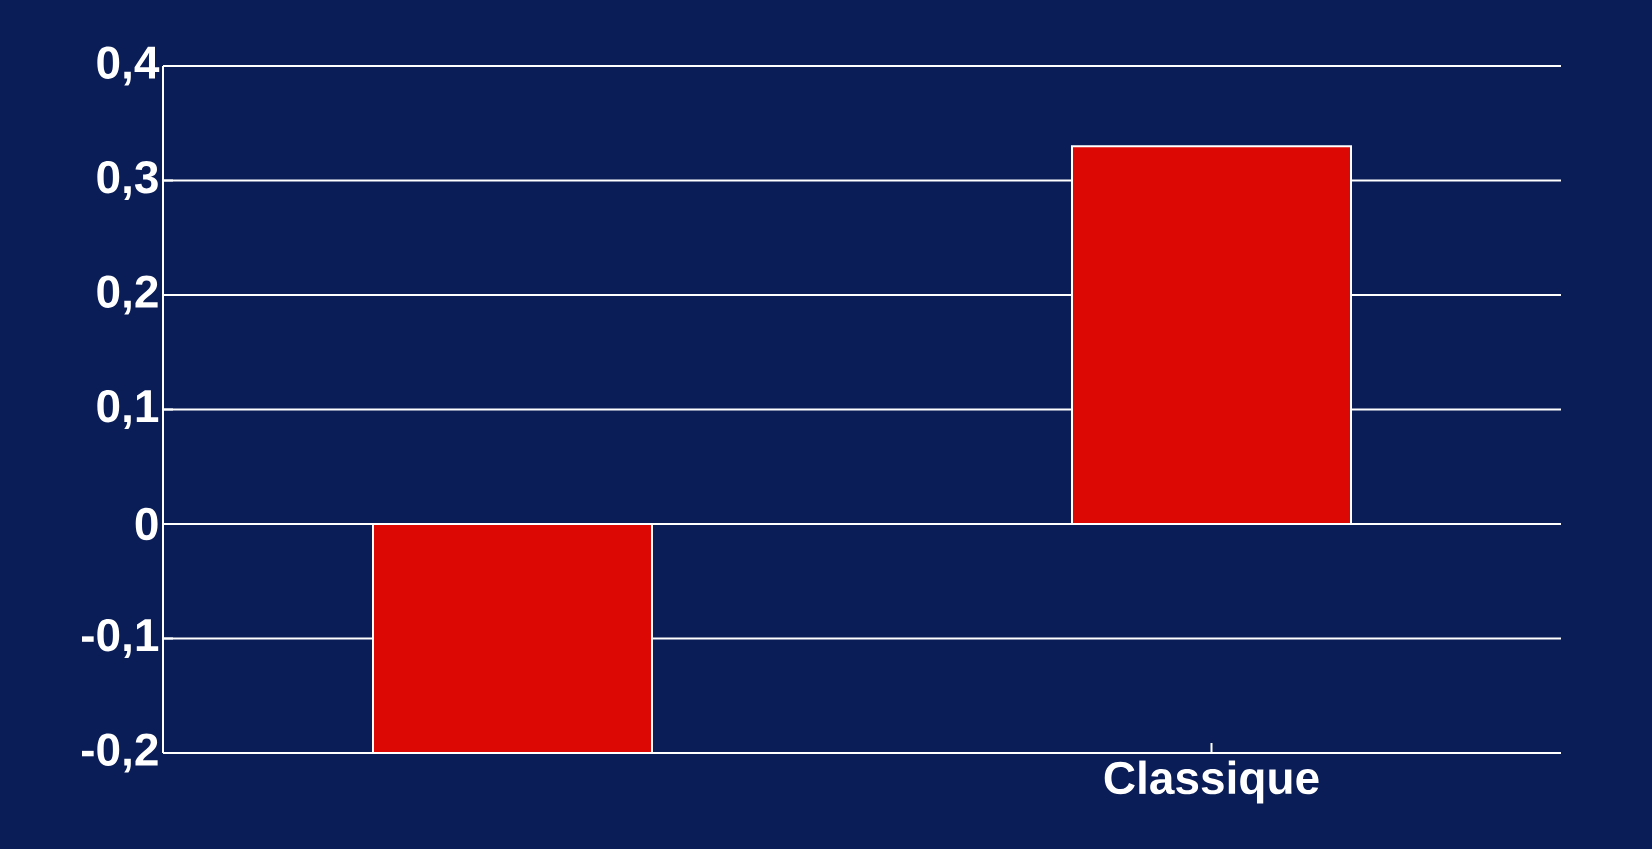 The height and width of the screenshot is (849, 1652). What do you see at coordinates (120, 638) in the screenshot?
I see `y-tick-label: -0,1` at bounding box center [120, 638].